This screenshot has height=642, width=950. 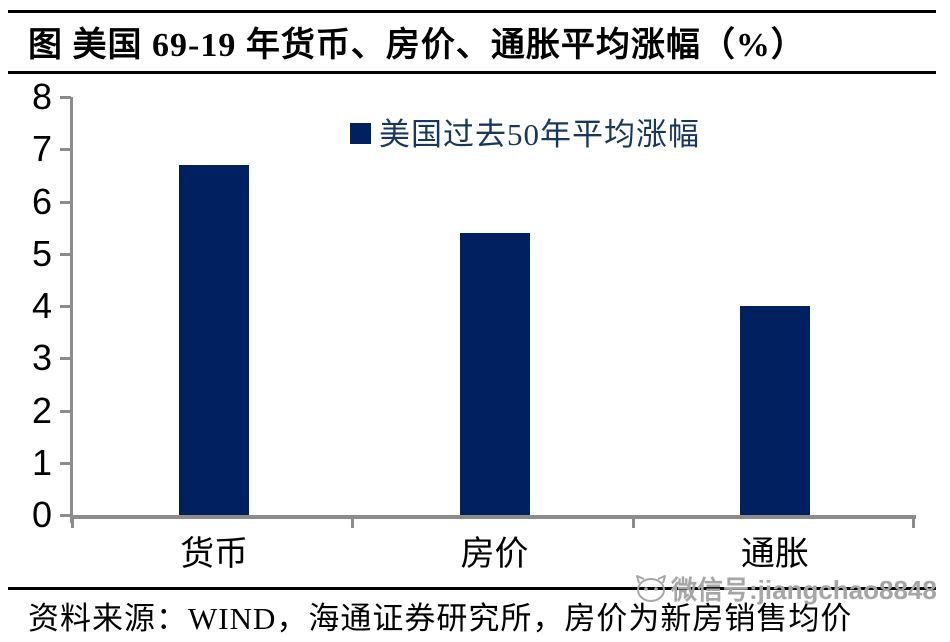 I want to click on category-label: 房价, so click(x=494, y=554).